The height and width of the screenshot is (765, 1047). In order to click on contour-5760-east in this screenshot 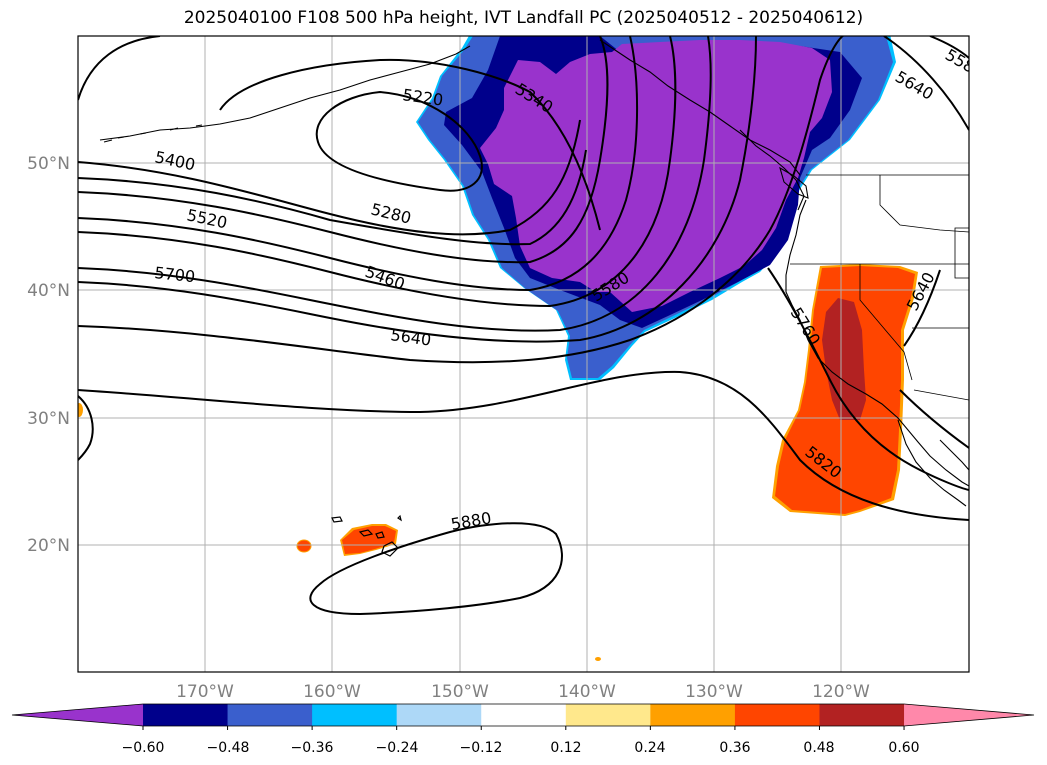, I will do `click(868, 379)`.